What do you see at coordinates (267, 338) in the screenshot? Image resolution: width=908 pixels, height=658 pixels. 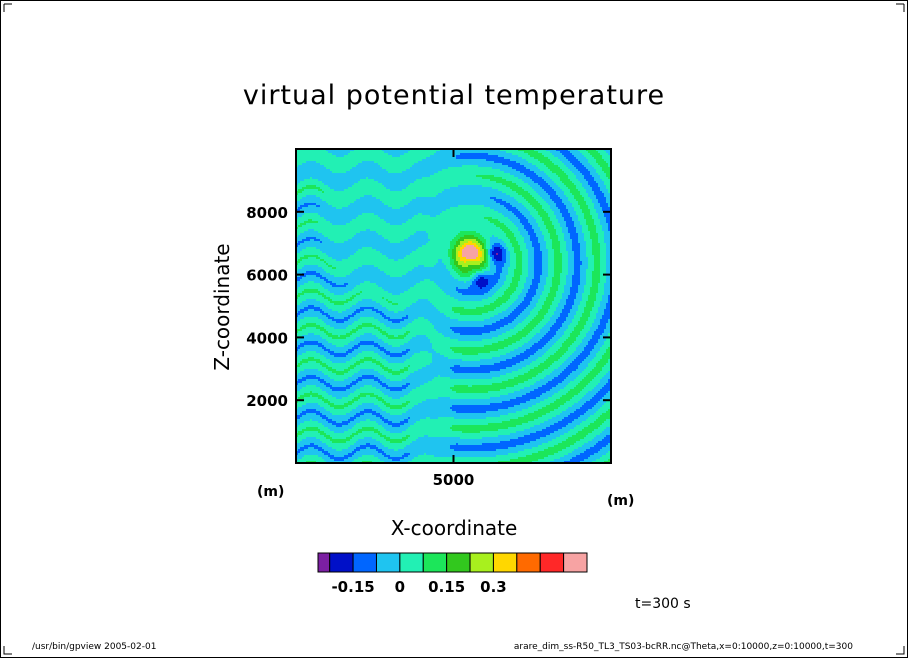 I see `y-tick-label: 4000` at bounding box center [267, 338].